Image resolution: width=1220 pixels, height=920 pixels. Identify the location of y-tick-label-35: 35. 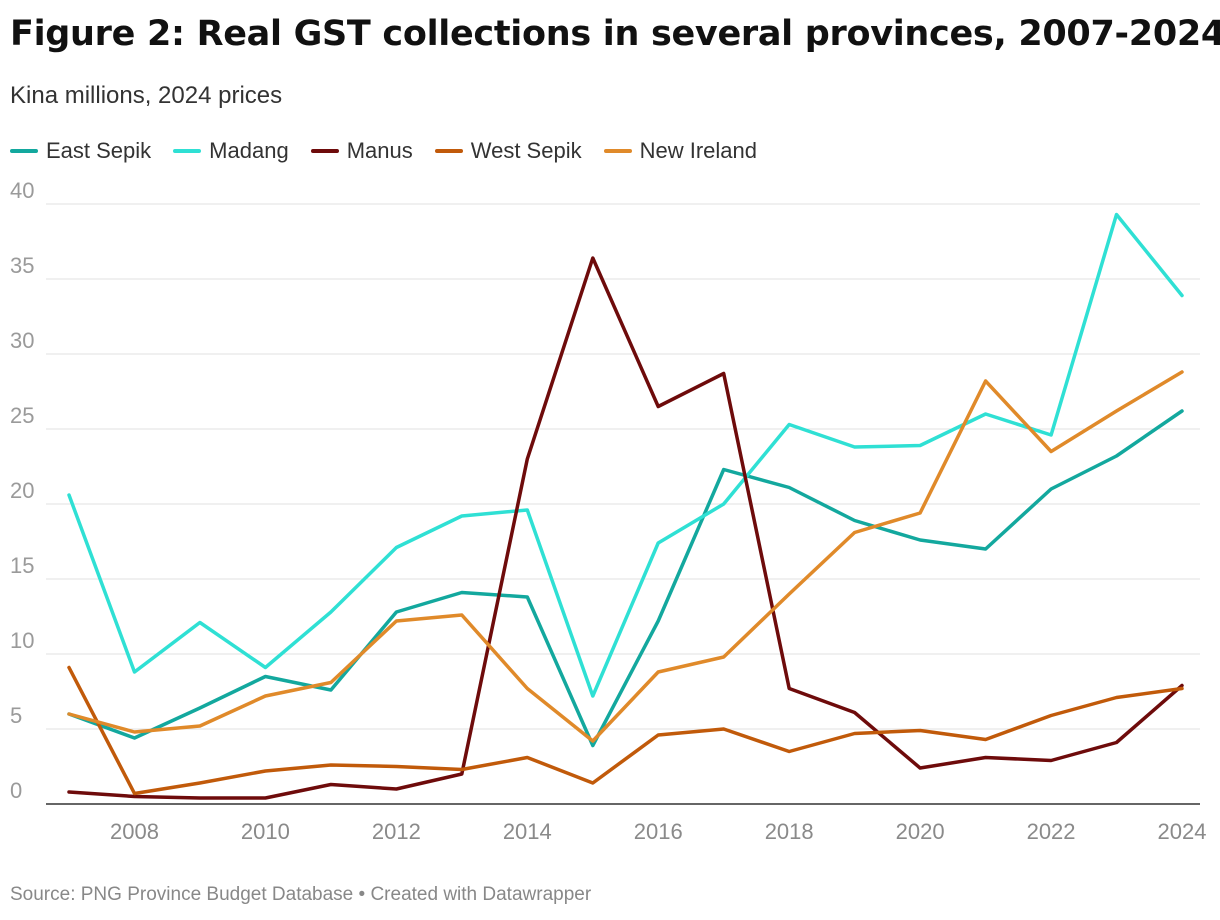
(22, 265).